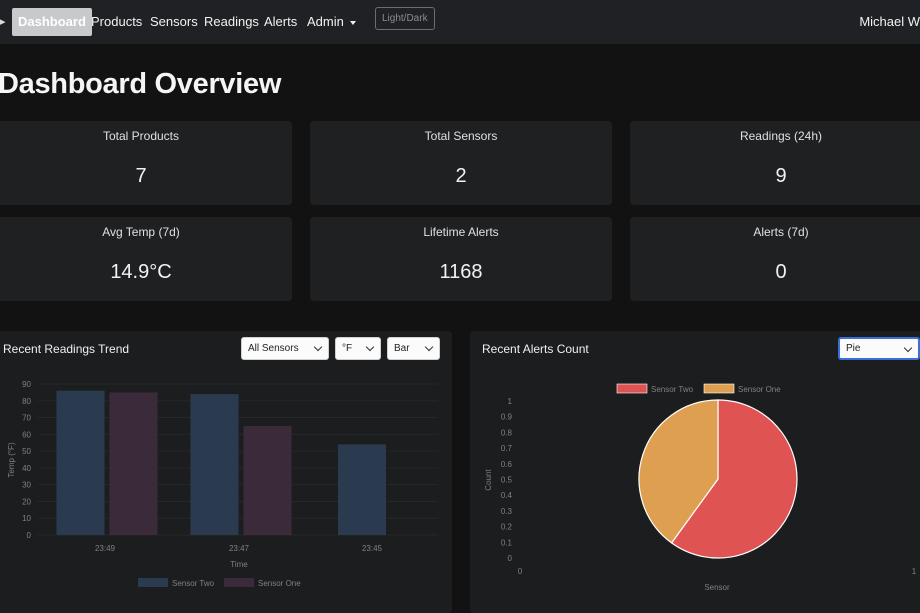  I want to click on nav-admin-label: Admin, so click(325, 21).